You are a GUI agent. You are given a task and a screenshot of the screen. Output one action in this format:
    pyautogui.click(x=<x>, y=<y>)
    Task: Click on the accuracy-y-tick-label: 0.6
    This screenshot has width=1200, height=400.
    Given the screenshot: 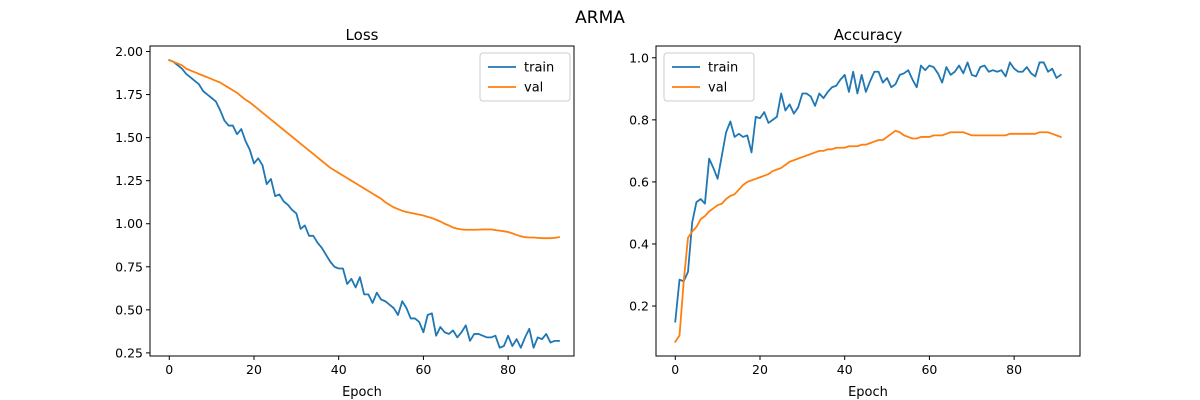 What is the action you would take?
    pyautogui.click(x=639, y=181)
    